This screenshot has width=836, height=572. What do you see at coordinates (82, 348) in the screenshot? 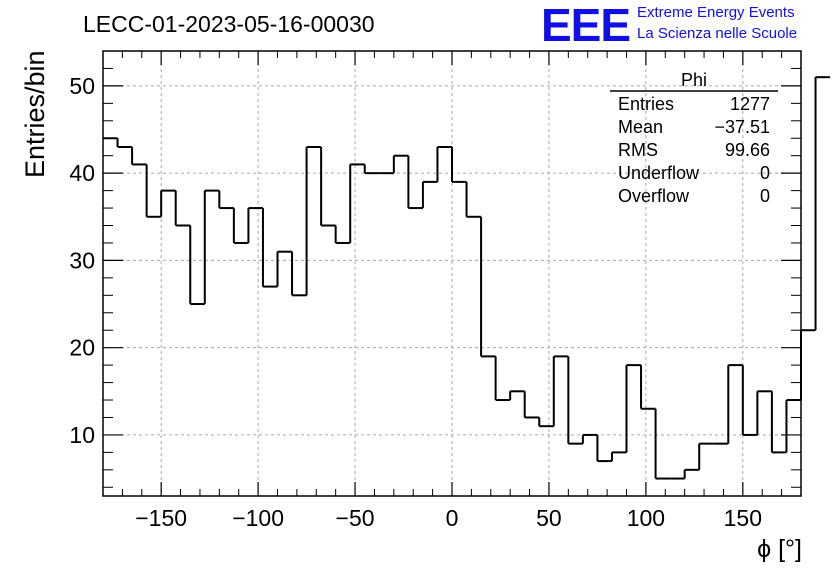
I see `y-tick-label: 20` at bounding box center [82, 348].